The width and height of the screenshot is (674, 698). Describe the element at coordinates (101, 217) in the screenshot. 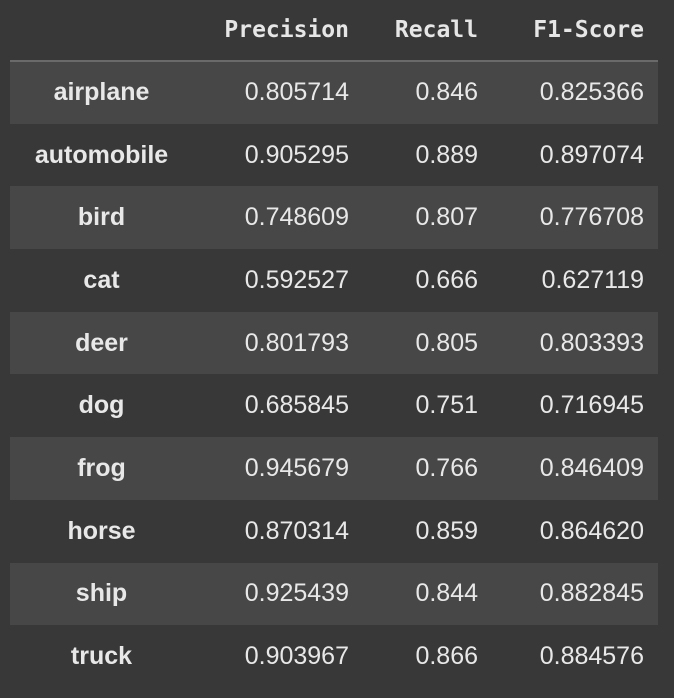

I see `row-label: bird` at that location.